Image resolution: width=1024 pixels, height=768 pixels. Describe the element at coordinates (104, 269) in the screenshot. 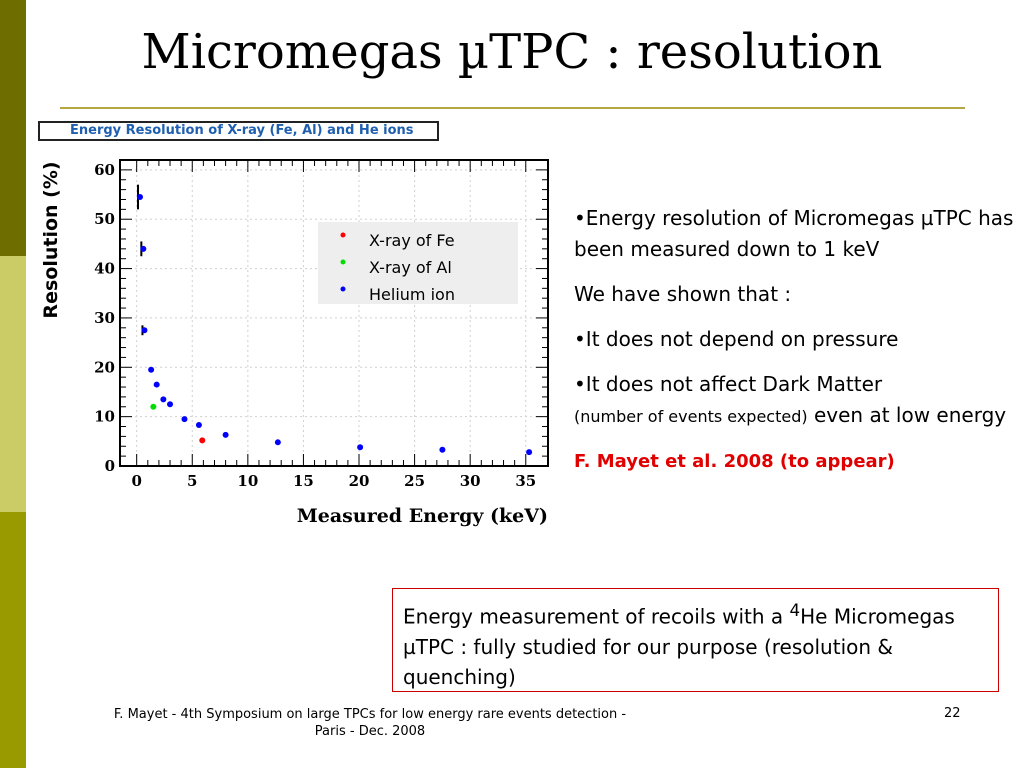

I see `y-tick-label: 40` at that location.